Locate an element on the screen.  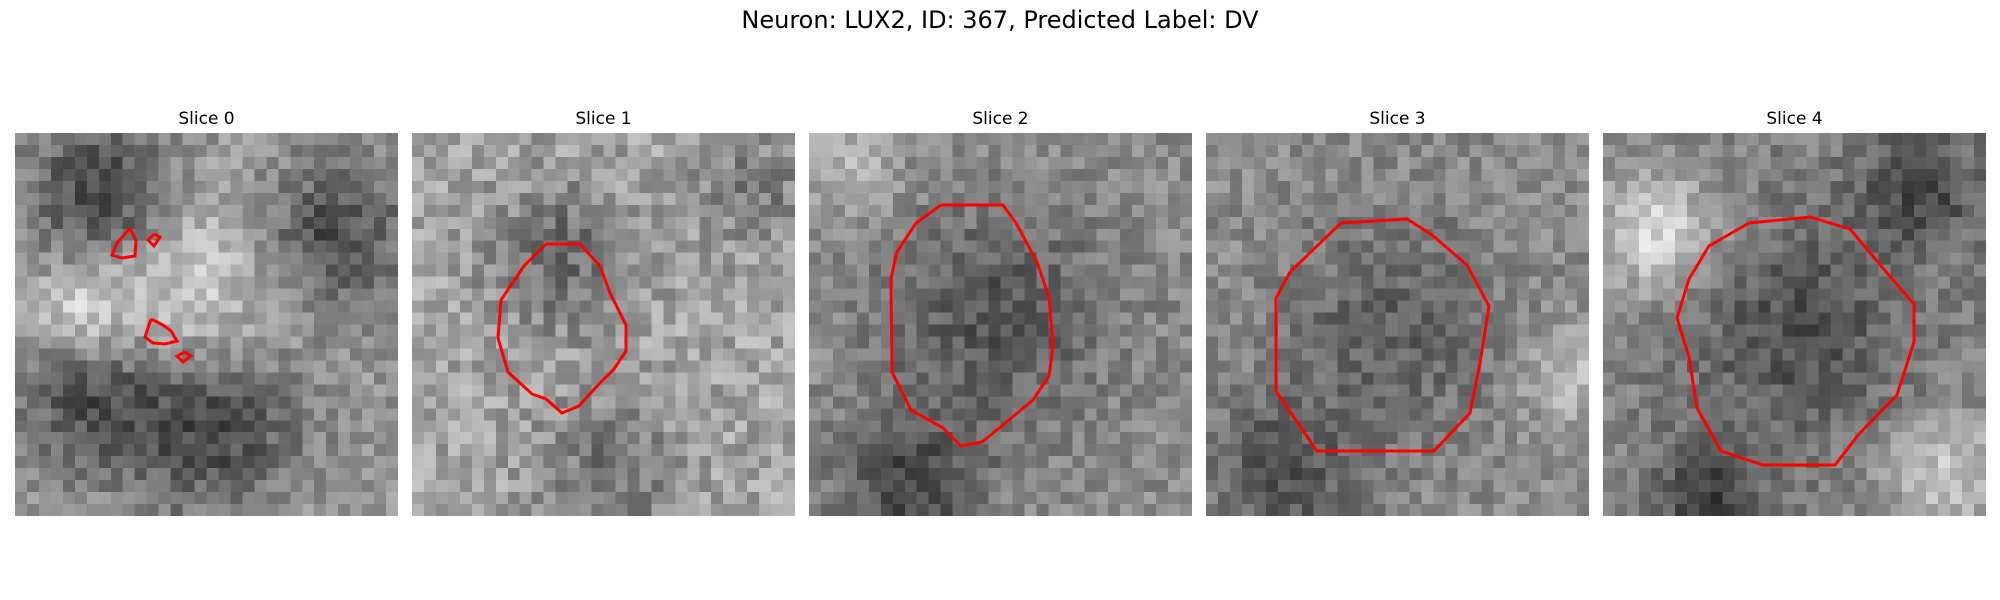
contour-0b is located at coordinates (154, 240).